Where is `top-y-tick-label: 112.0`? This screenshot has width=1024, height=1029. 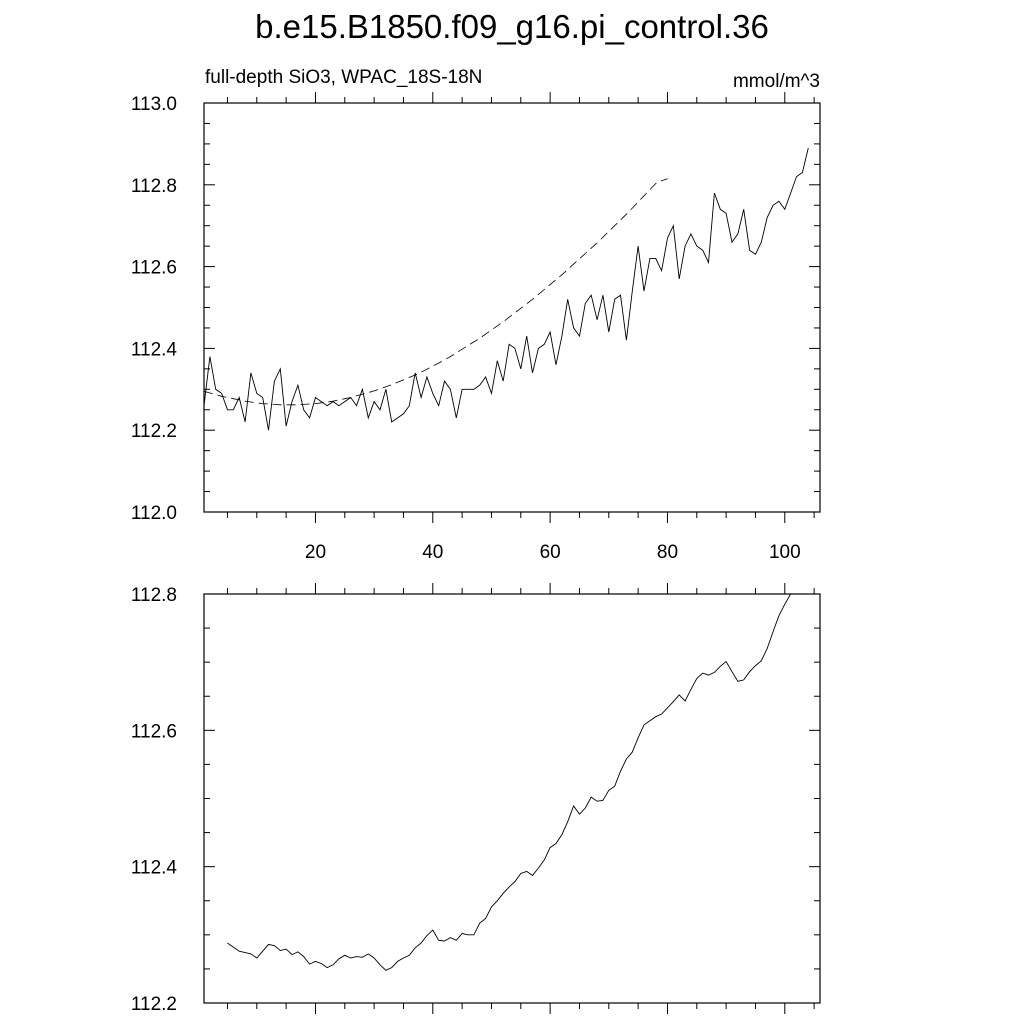 top-y-tick-label: 112.0 is located at coordinates (154, 513).